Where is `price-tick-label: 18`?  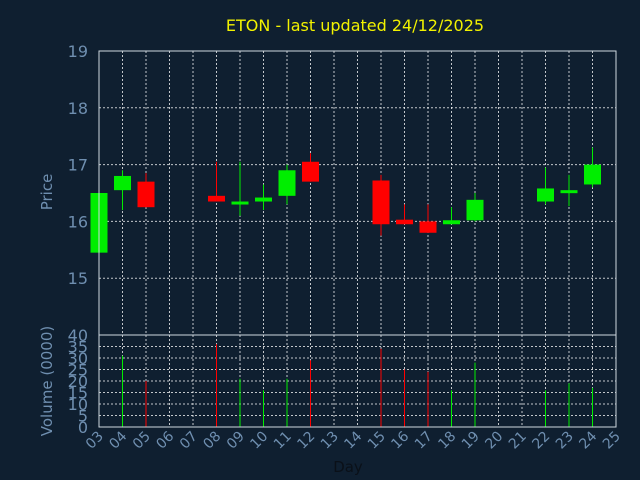
price-tick-label: 18 is located at coordinates (78, 108).